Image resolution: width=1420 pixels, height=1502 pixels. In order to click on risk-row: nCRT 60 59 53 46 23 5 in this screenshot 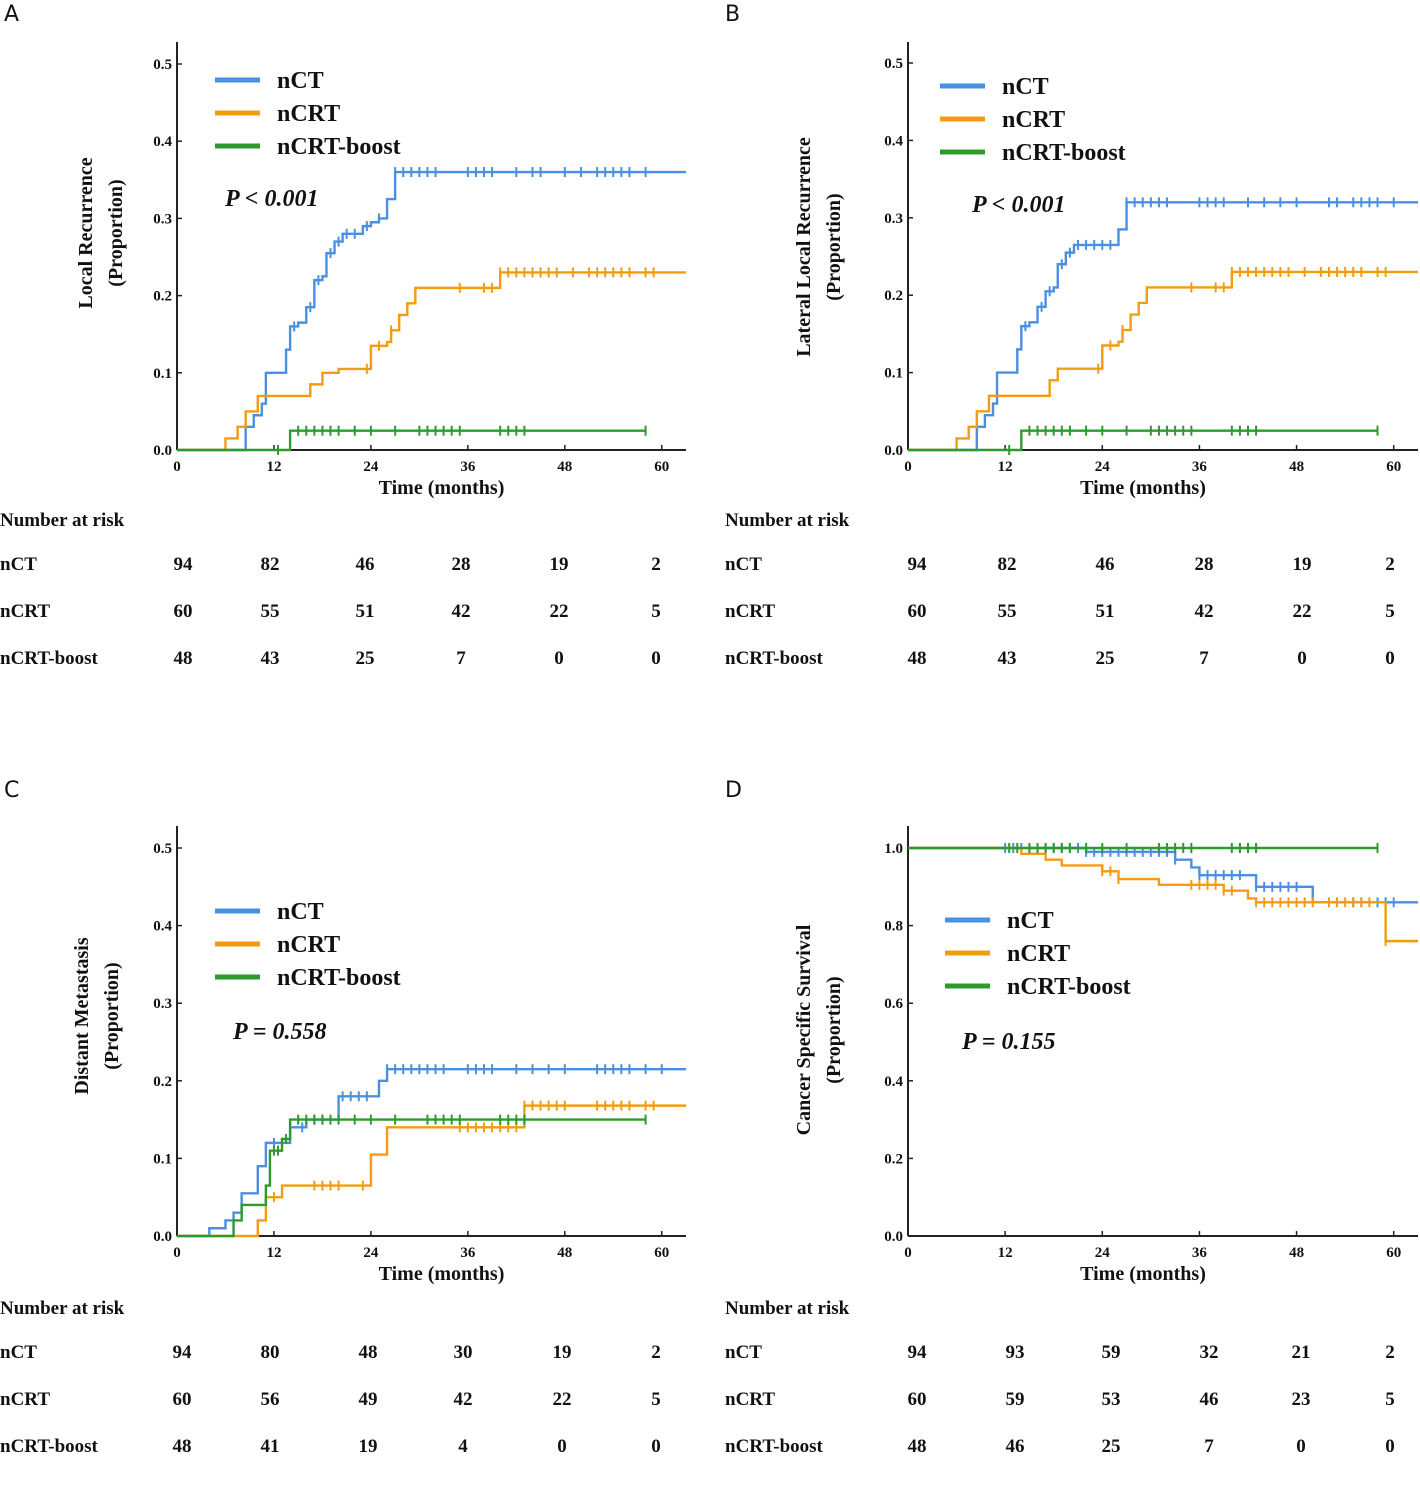, I will do `click(1072, 1401)`.